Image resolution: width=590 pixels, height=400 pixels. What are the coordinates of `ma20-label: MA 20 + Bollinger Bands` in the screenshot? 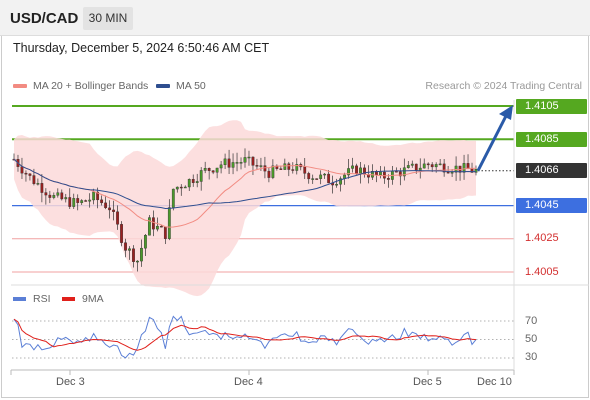 It's located at (91, 86).